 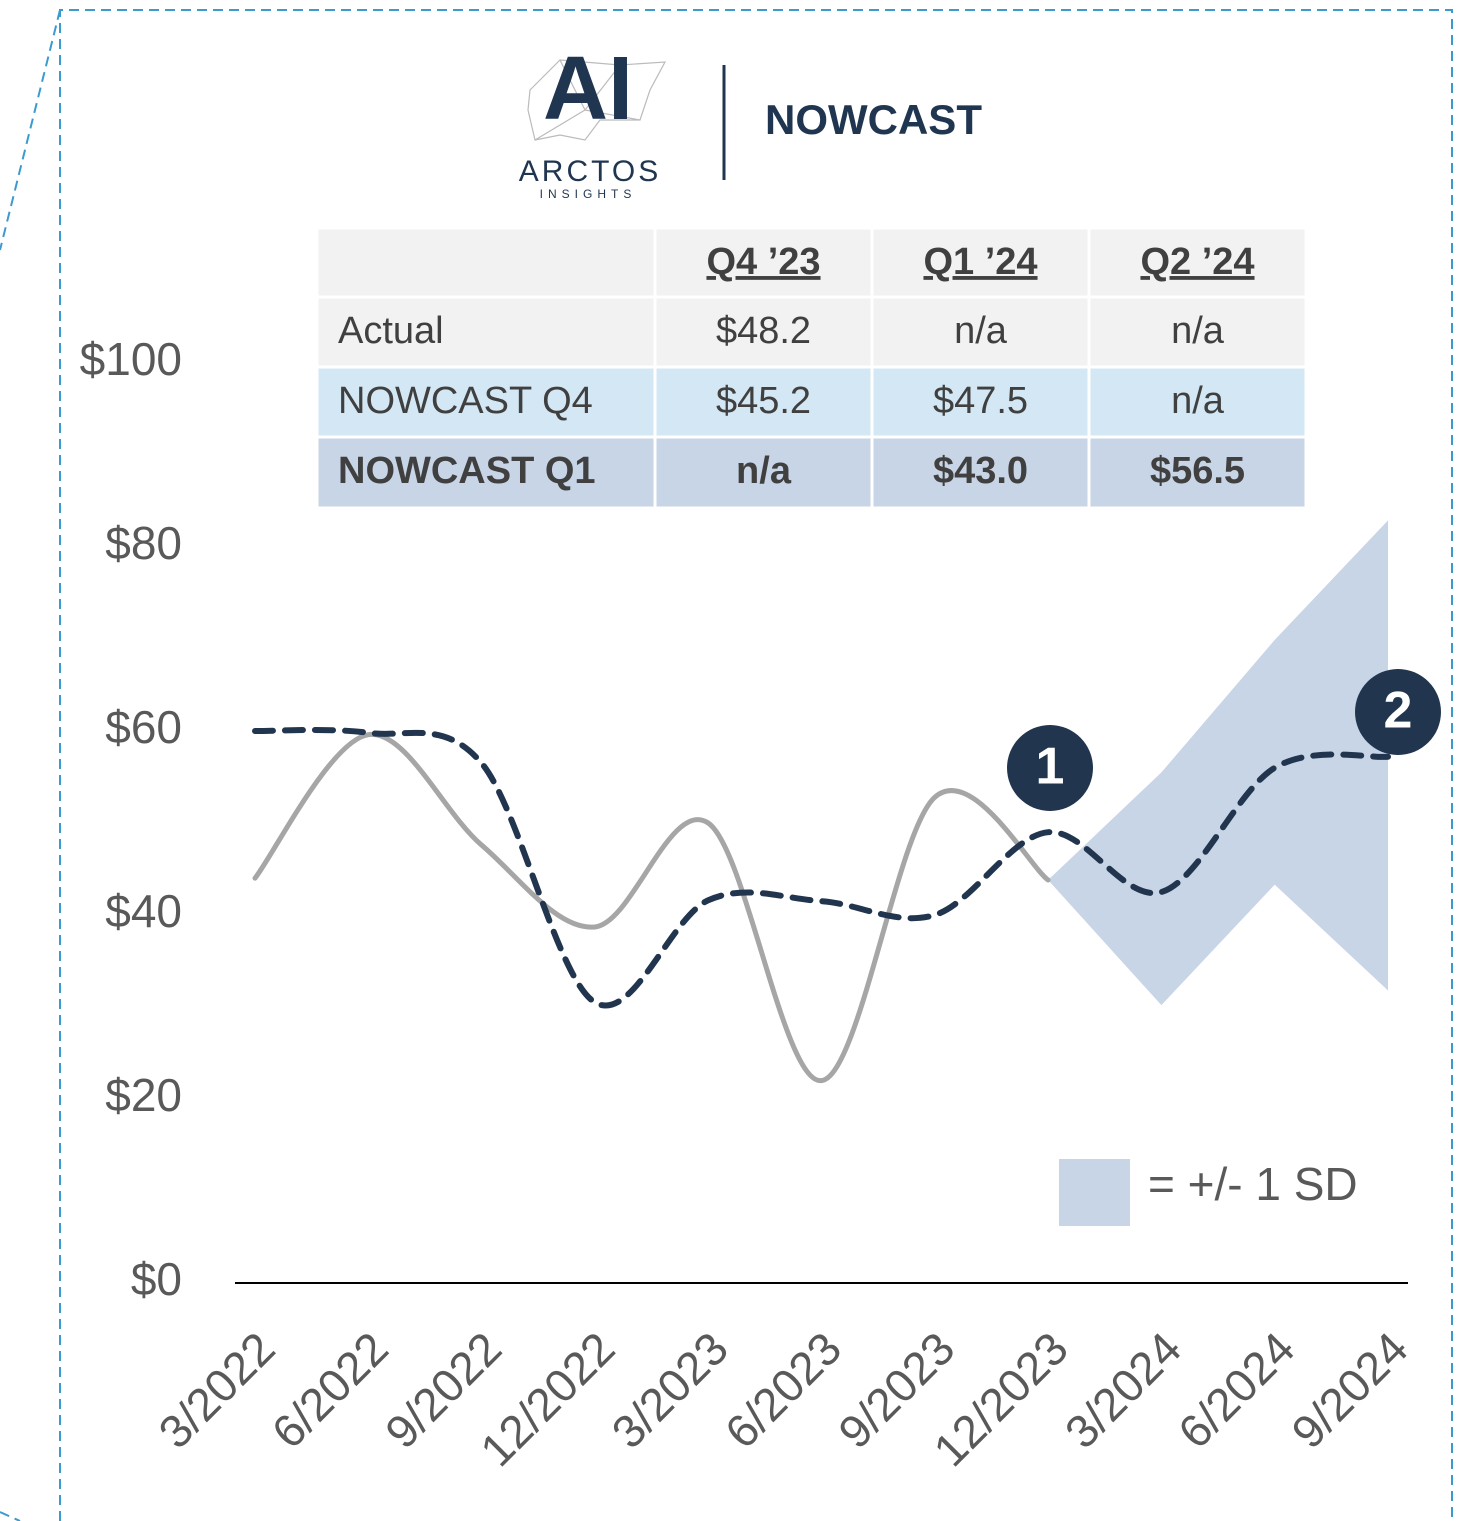 What do you see at coordinates (783, 1390) in the screenshot?
I see `x-tick-label: 6/2023` at bounding box center [783, 1390].